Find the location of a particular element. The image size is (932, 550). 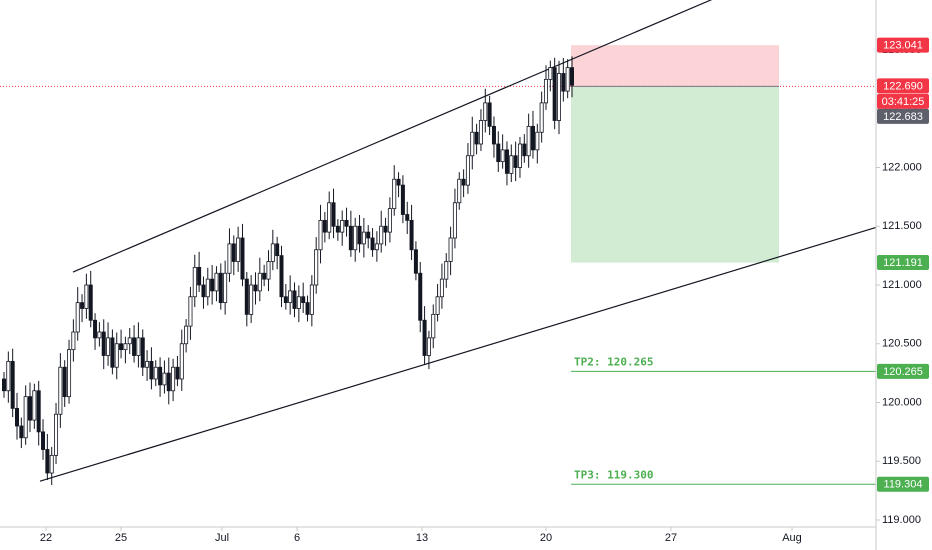

price-tick-label: 120.500 is located at coordinates (902, 344).